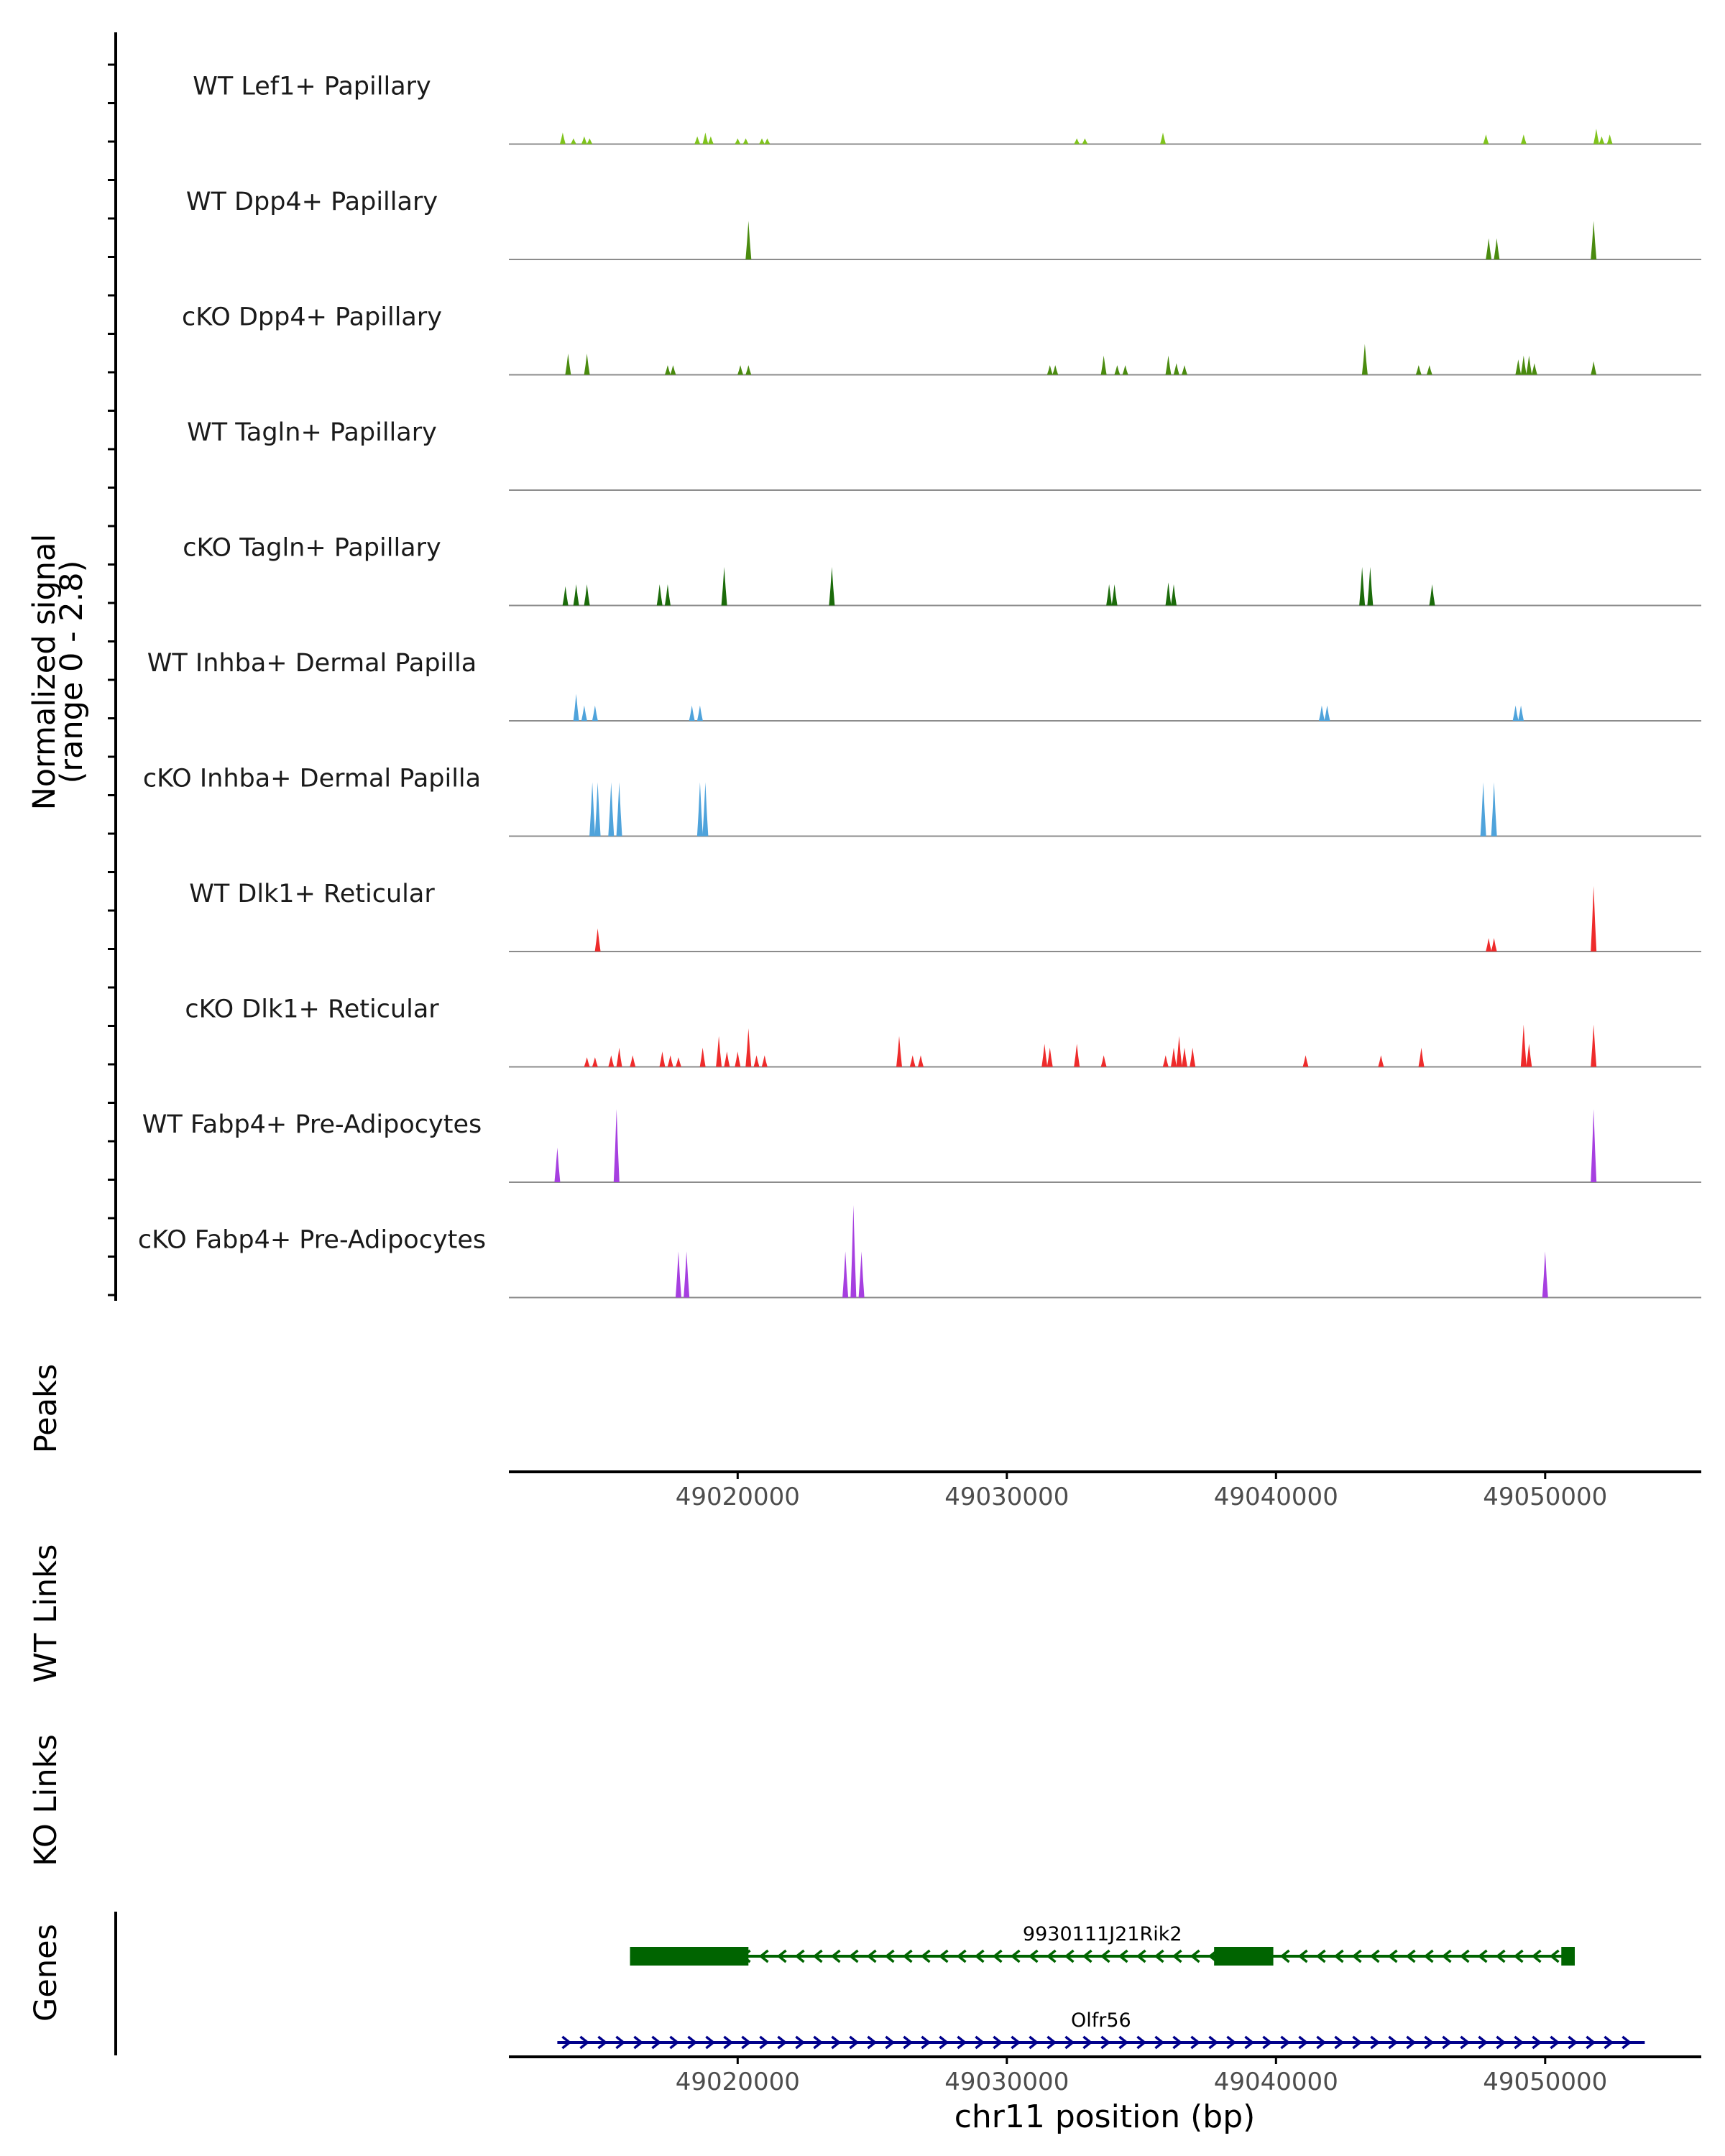 The width and height of the screenshot is (1725, 2156). I want to click on track-label: cKO Inhba+ Dermal Papilla, so click(312, 779).